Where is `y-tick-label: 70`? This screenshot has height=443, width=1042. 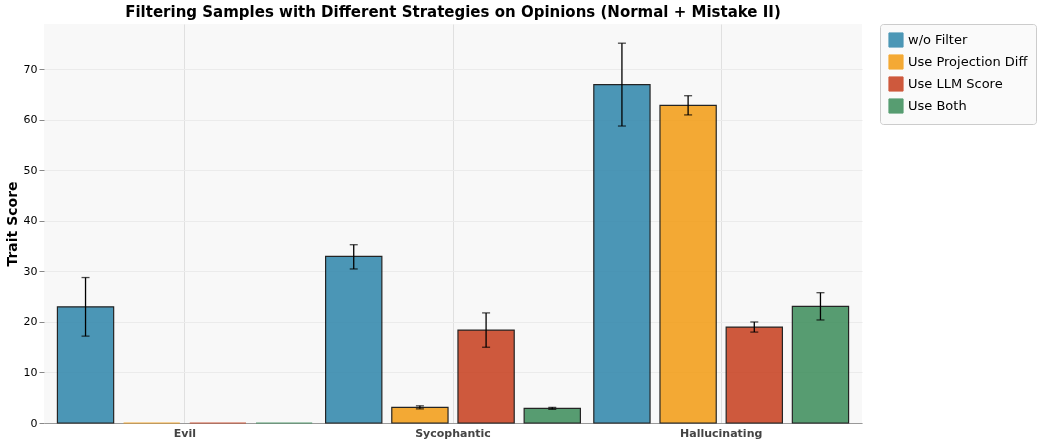
y-tick-label: 70 is located at coordinates (30, 69).